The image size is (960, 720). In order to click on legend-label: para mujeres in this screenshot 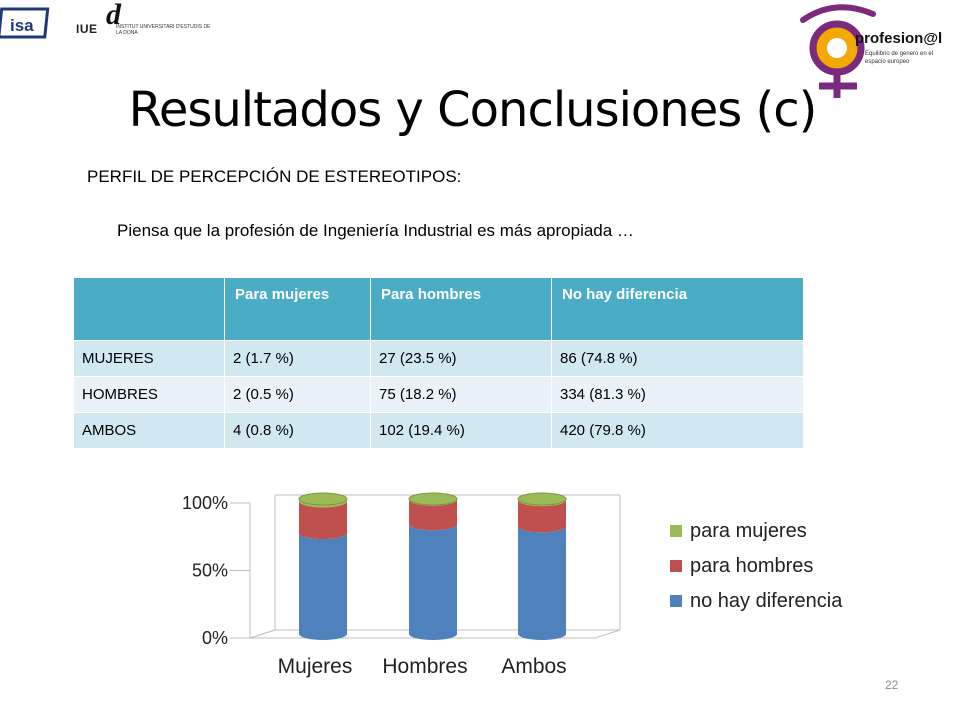, I will do `click(748, 531)`.